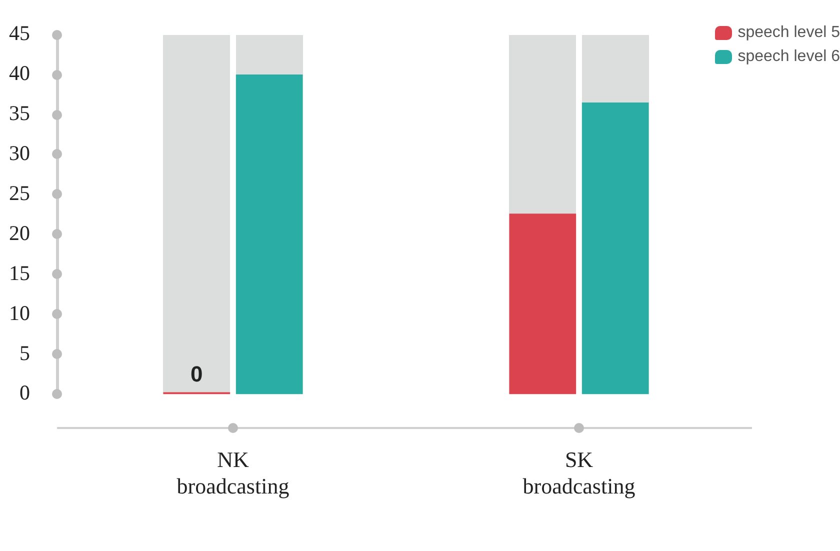  I want to click on y-tick-label: 0, so click(25, 392).